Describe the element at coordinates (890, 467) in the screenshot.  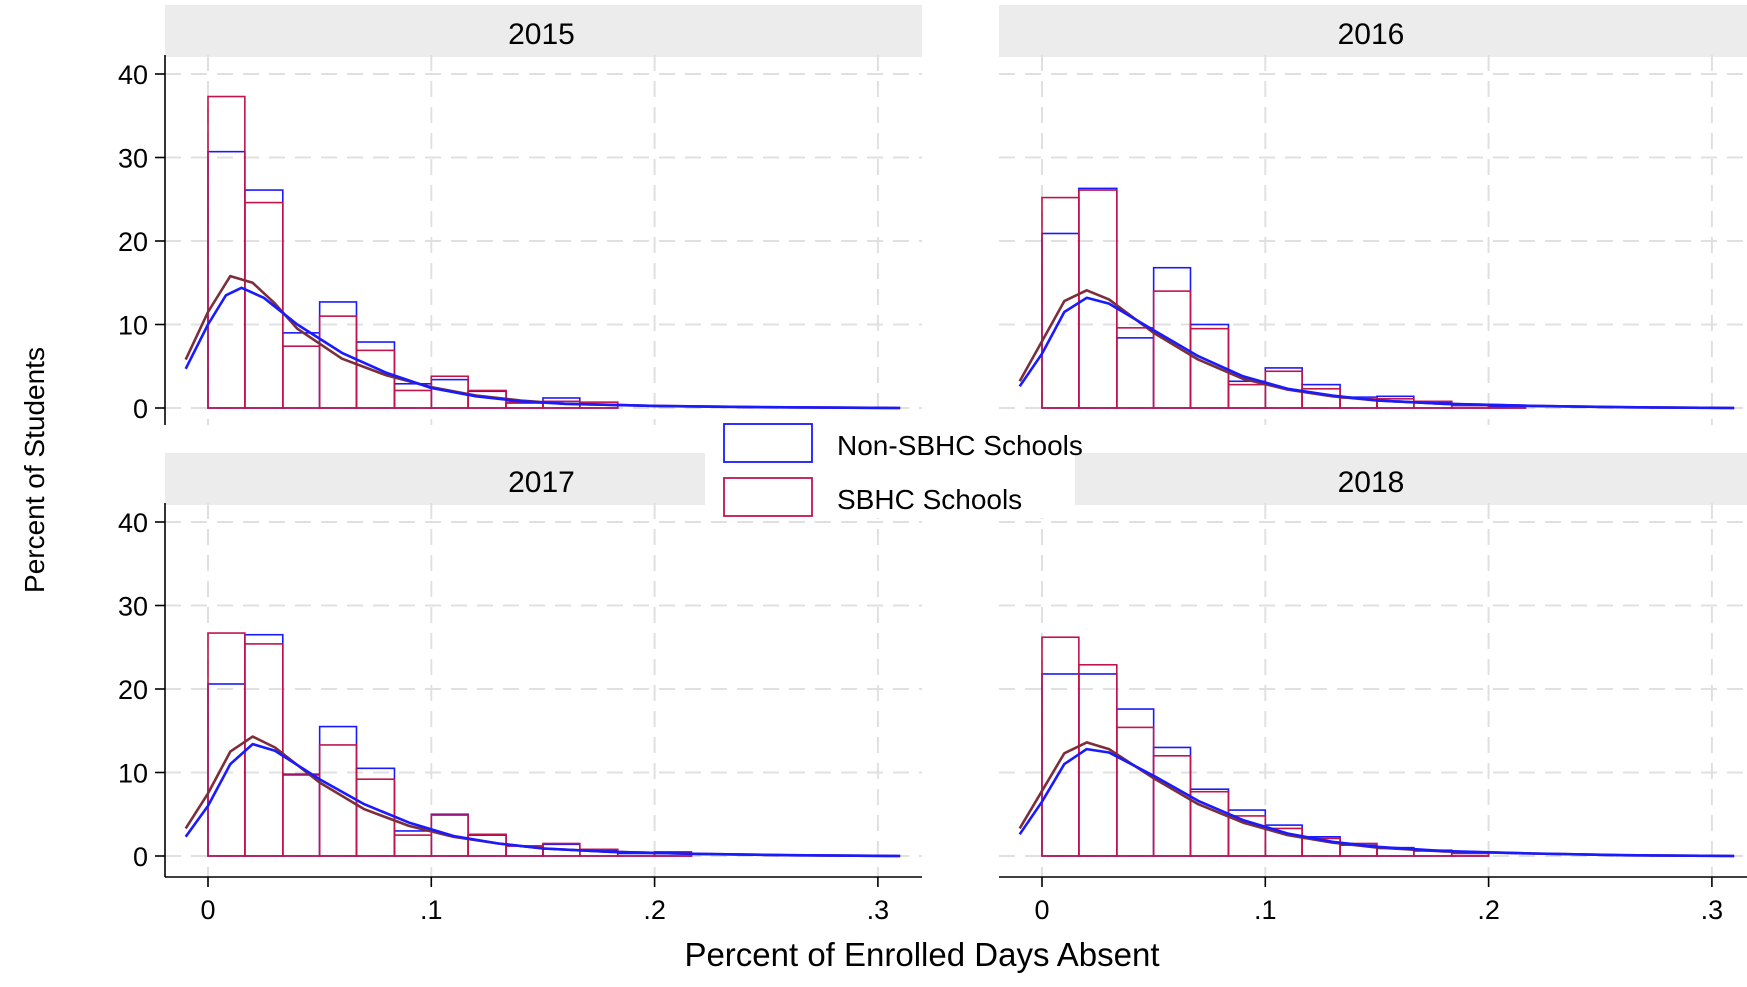
I see `legend-background` at that location.